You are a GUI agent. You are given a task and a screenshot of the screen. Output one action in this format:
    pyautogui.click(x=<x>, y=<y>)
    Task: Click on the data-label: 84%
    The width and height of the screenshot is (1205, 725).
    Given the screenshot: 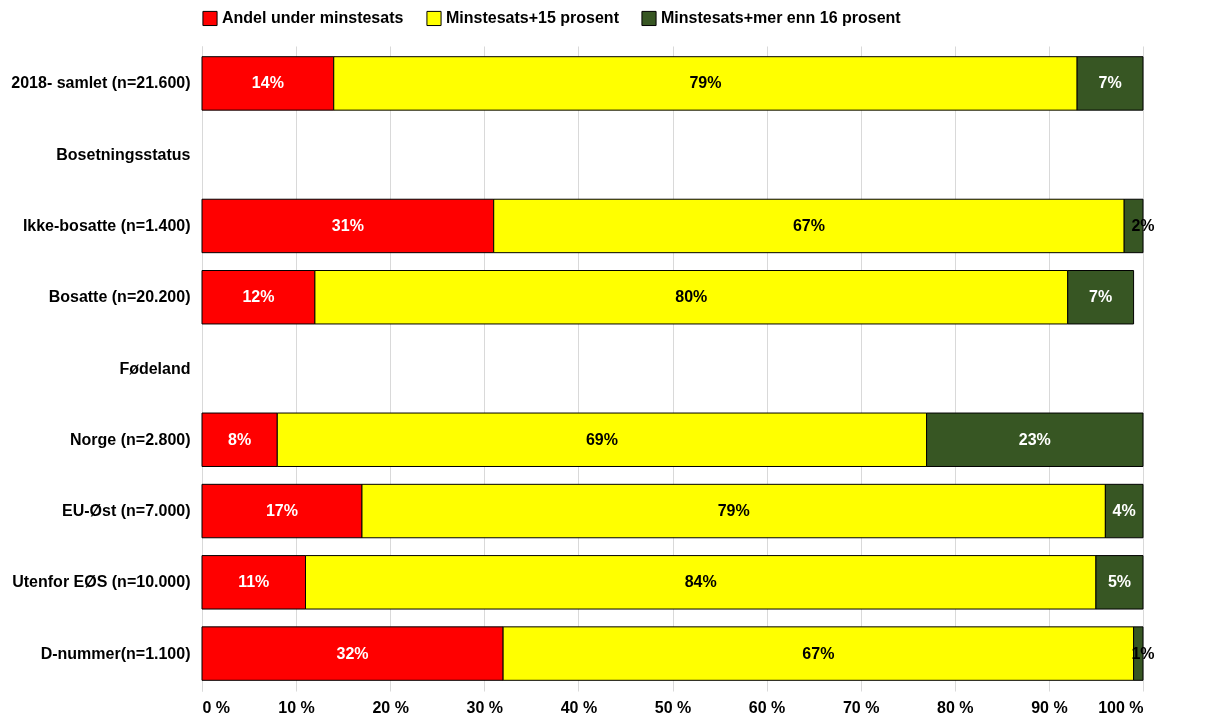 What is the action you would take?
    pyautogui.click(x=700, y=582)
    